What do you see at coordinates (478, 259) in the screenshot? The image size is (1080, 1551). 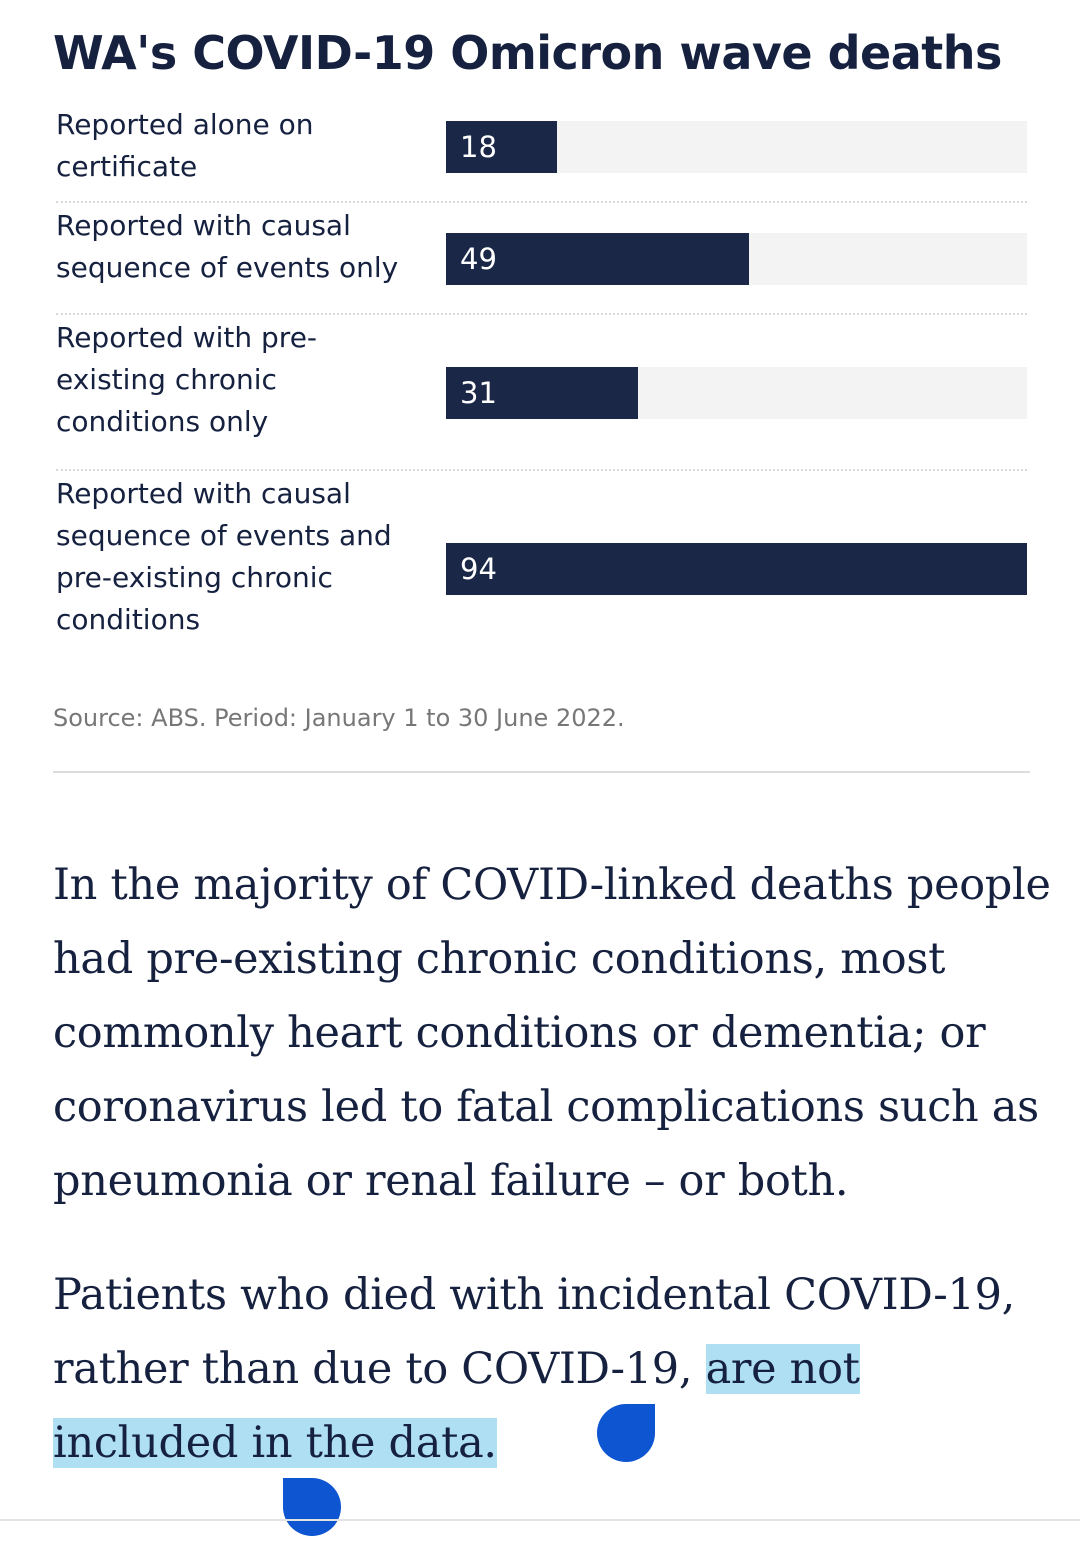 I see `bar-value-label: 49` at bounding box center [478, 259].